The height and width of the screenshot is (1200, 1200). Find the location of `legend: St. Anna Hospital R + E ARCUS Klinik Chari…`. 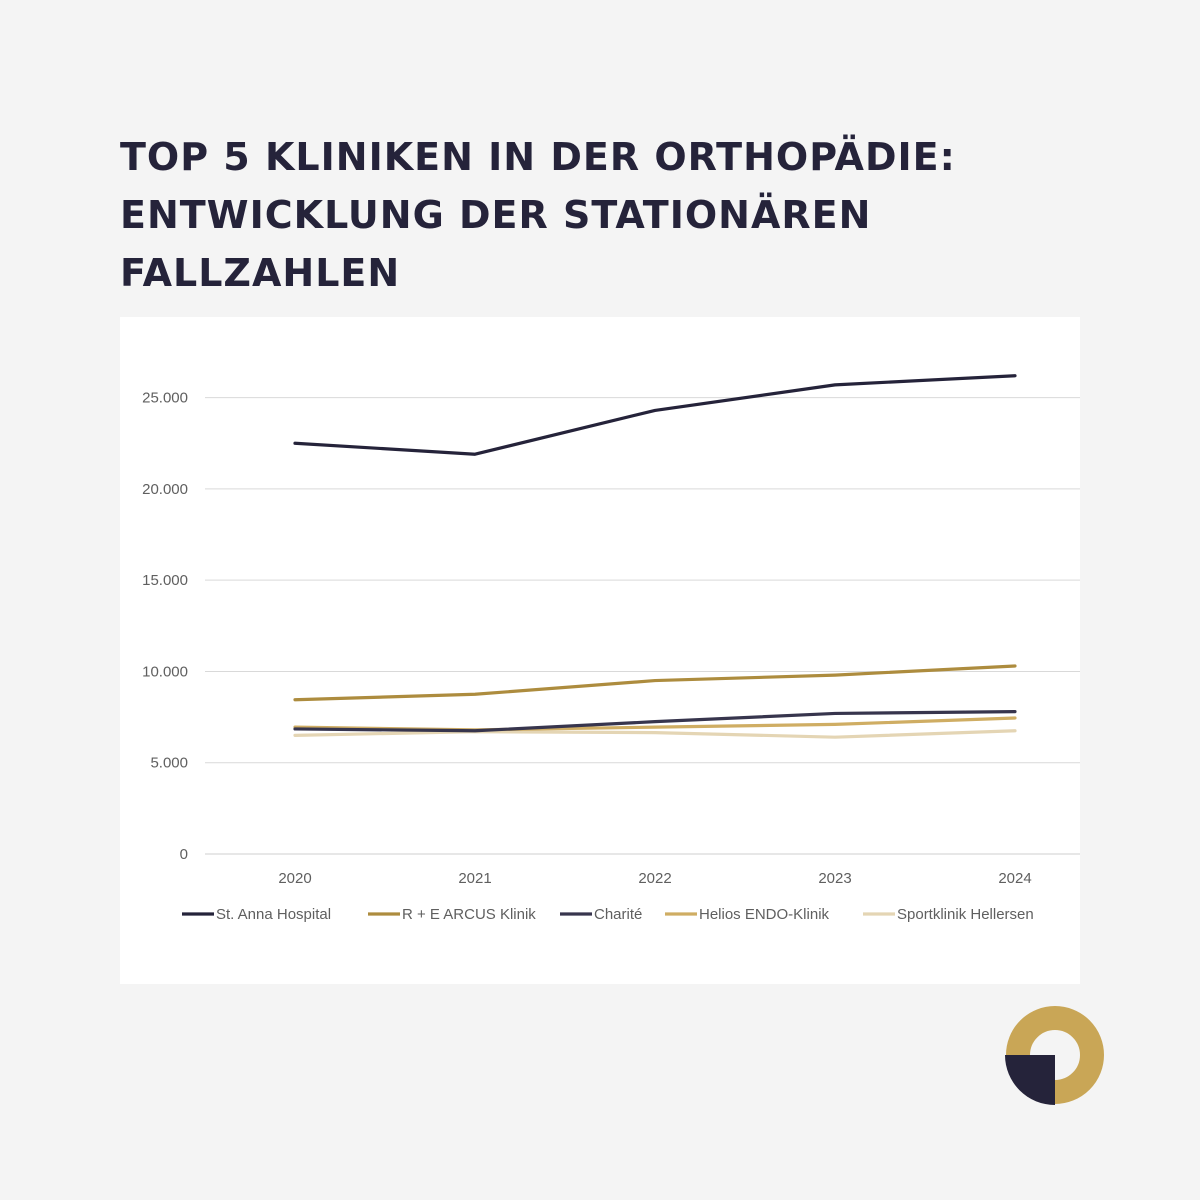

legend: St. Anna Hospital R + E ARCUS Klinik Chari… is located at coordinates (608, 914).